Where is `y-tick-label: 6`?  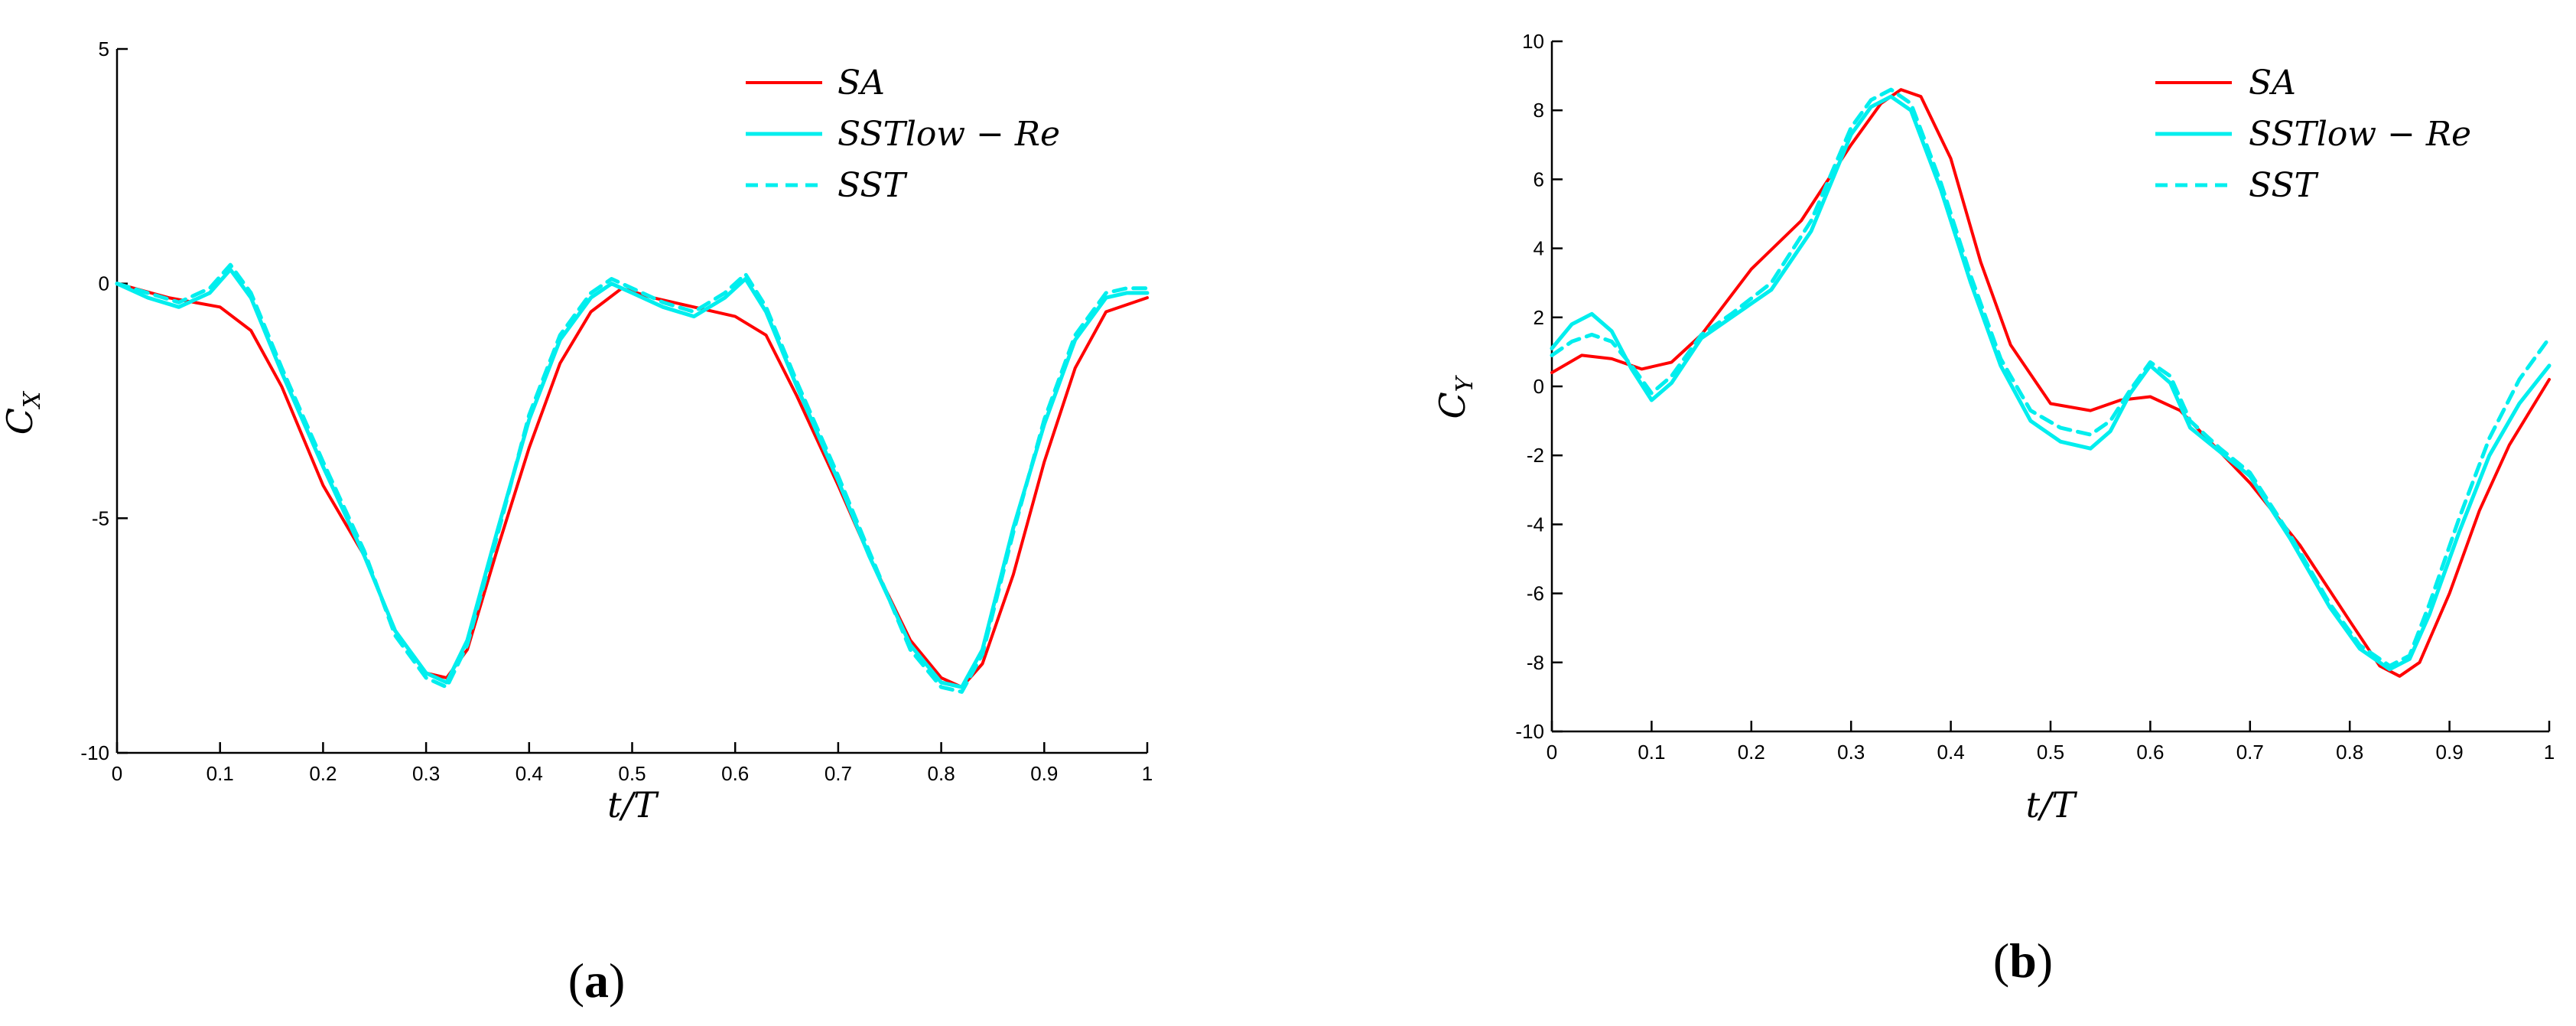
y-tick-label: 6 is located at coordinates (1539, 180).